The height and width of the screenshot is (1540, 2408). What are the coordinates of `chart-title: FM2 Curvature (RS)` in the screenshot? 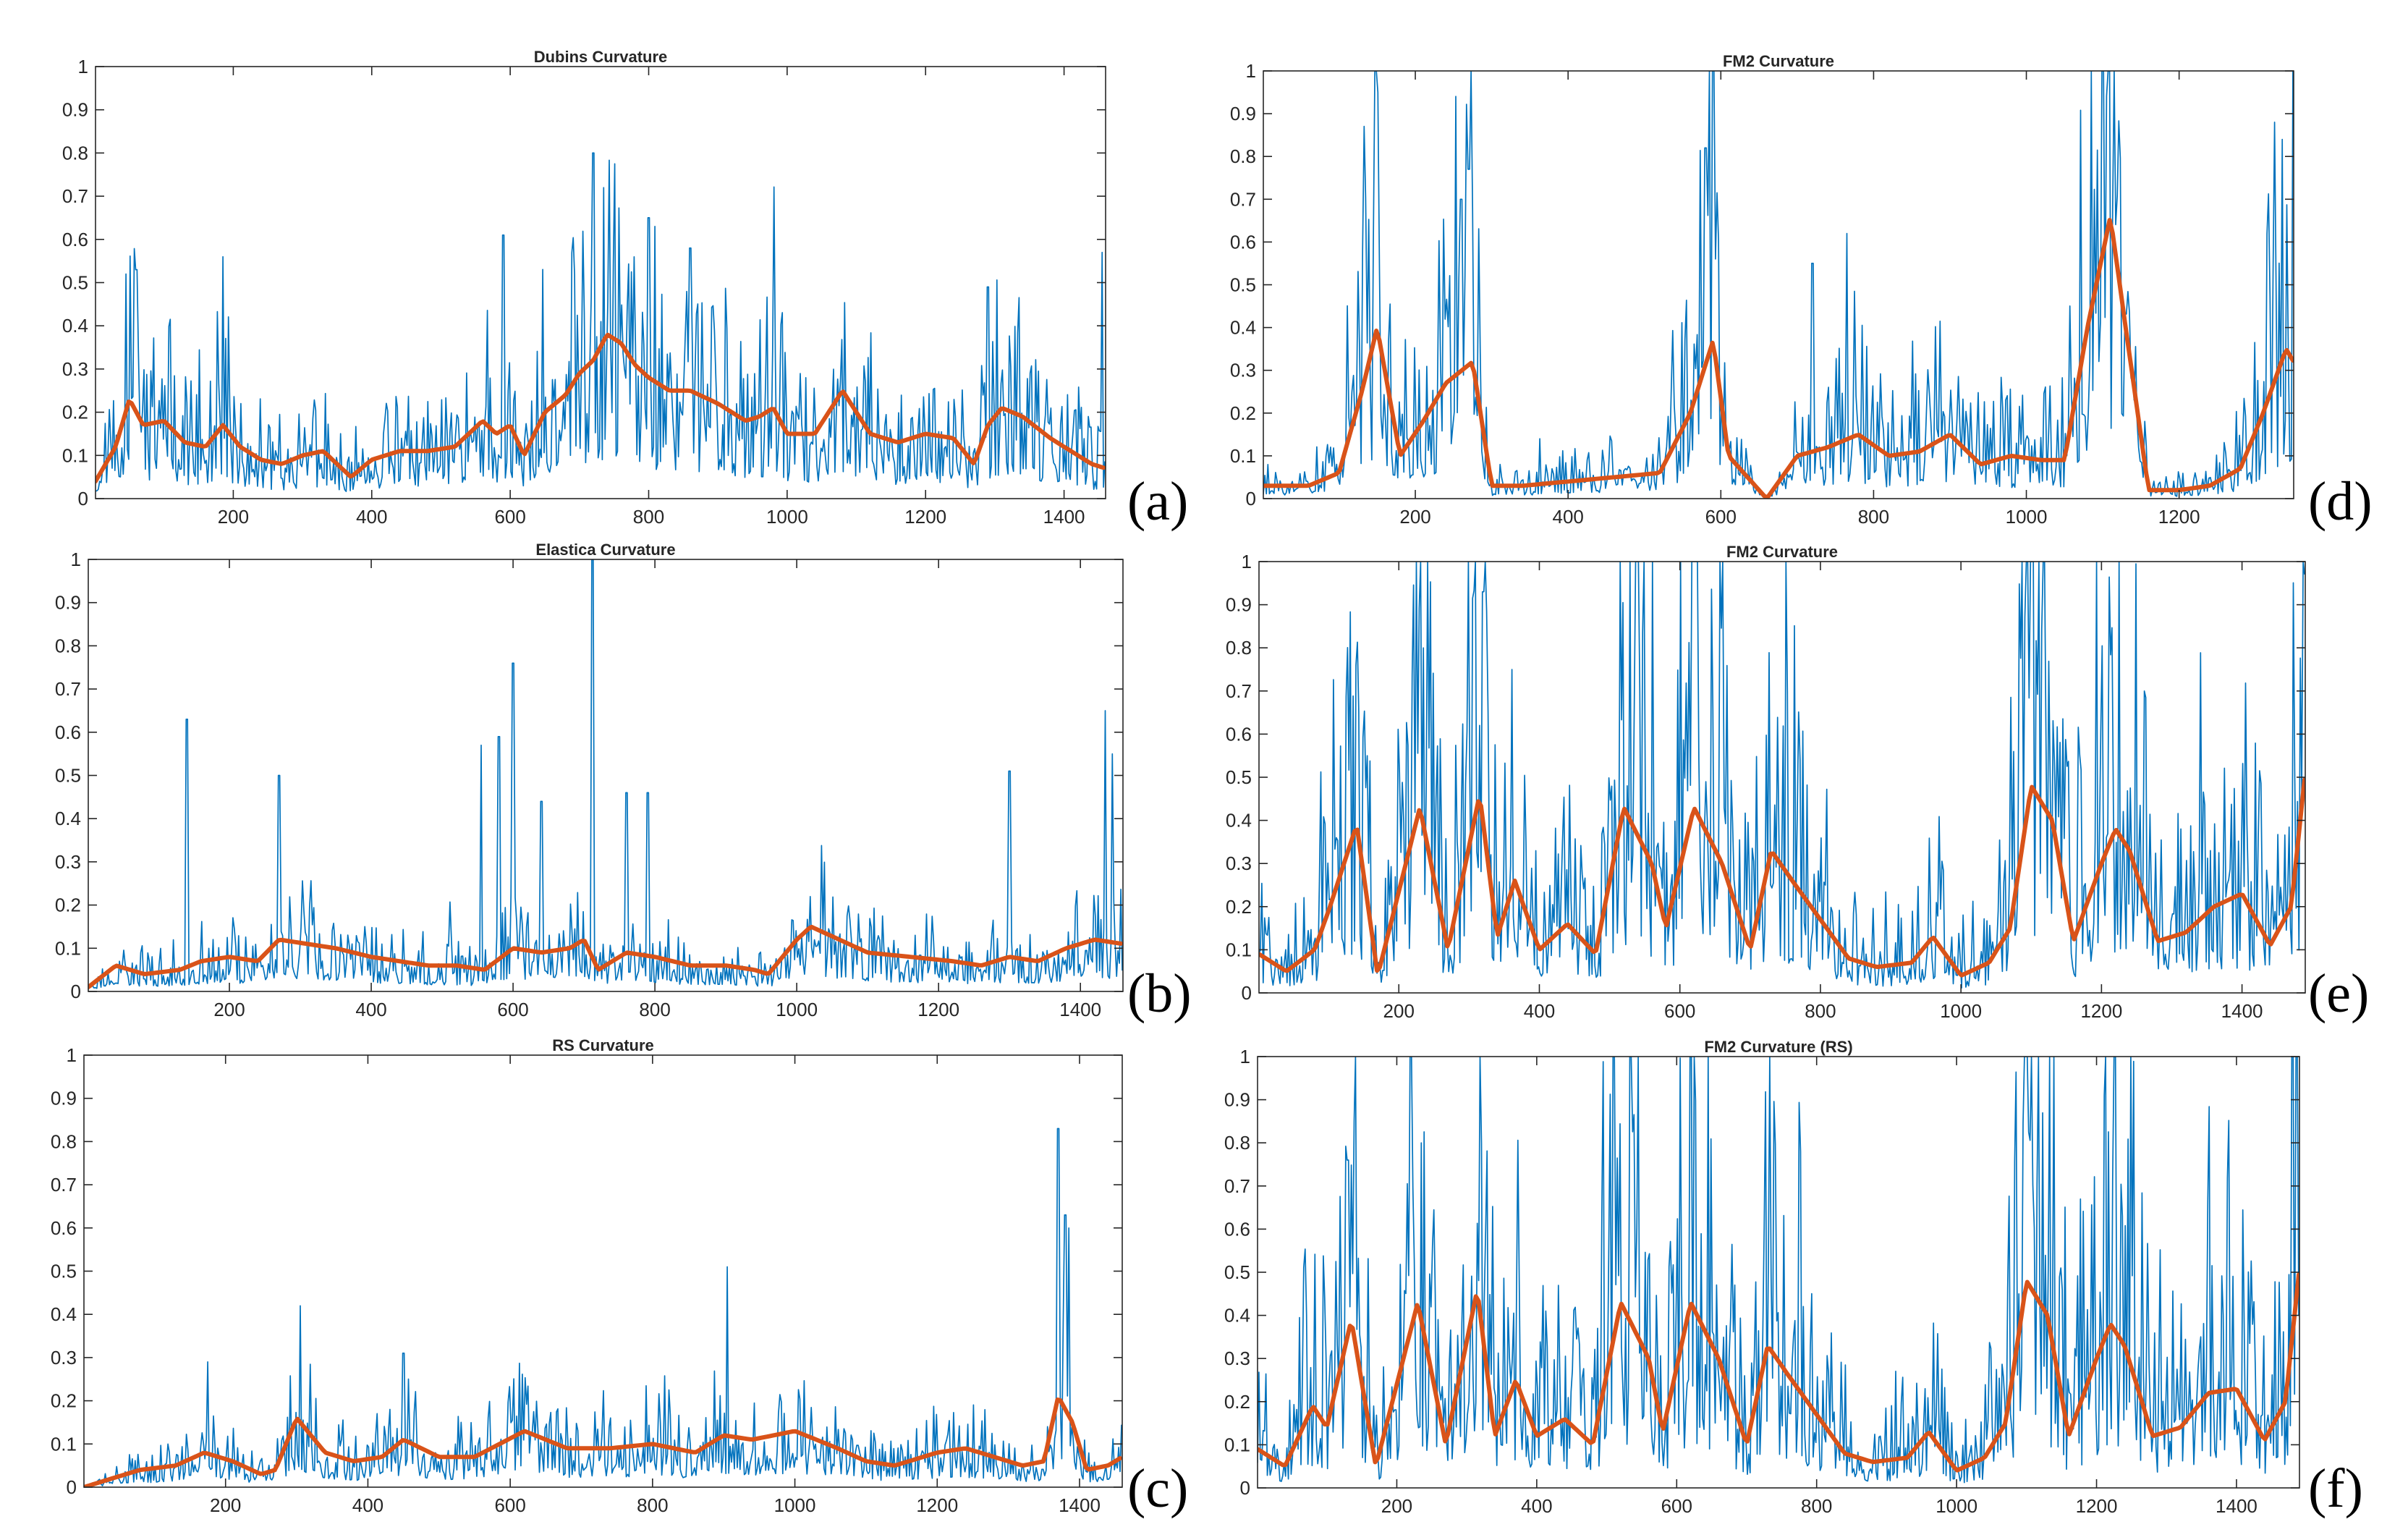 It's located at (1778, 1047).